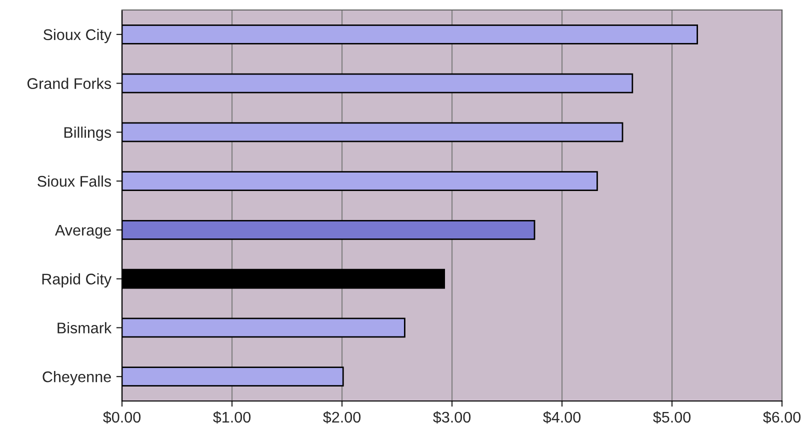 Image resolution: width=809 pixels, height=441 pixels. Describe the element at coordinates (562, 417) in the screenshot. I see `x-tick-label: $4.00` at that location.